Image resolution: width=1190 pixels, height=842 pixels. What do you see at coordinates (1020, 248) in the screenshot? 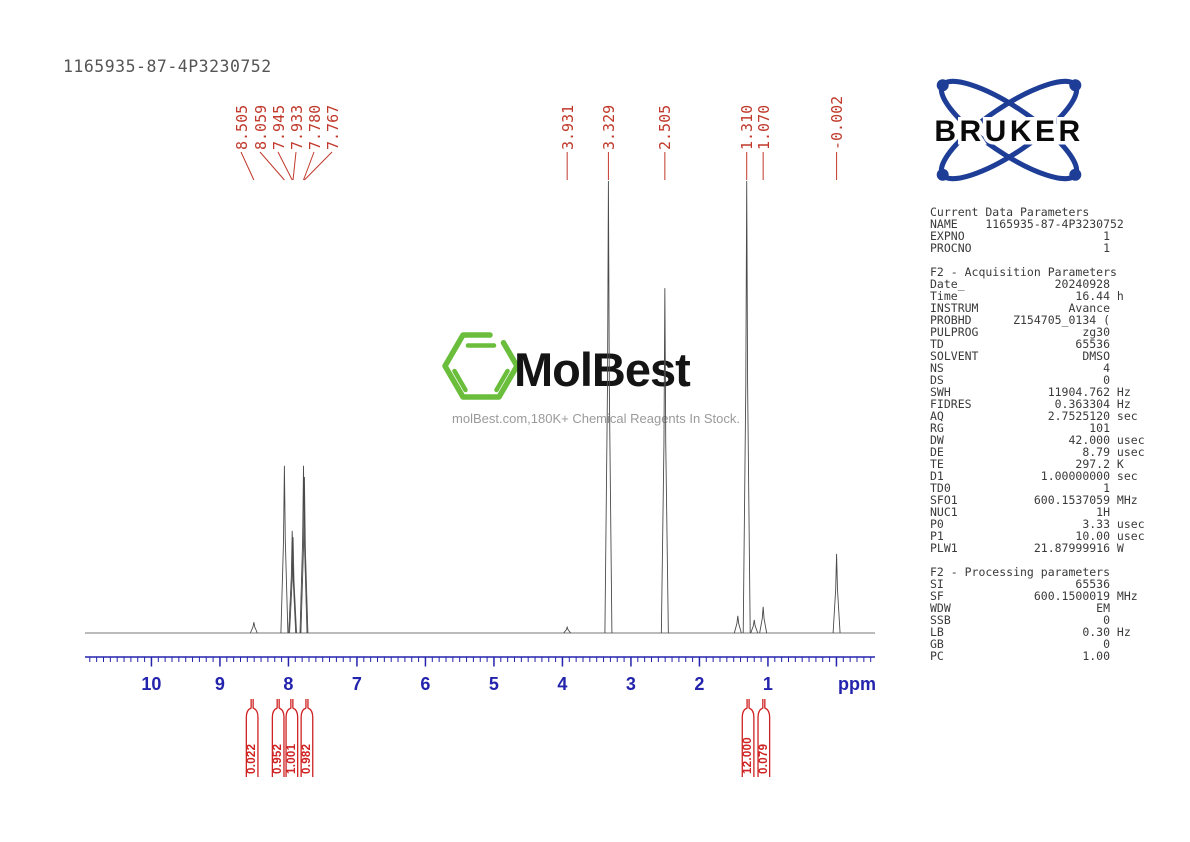
I see `param-row: PROCNO 1` at bounding box center [1020, 248].